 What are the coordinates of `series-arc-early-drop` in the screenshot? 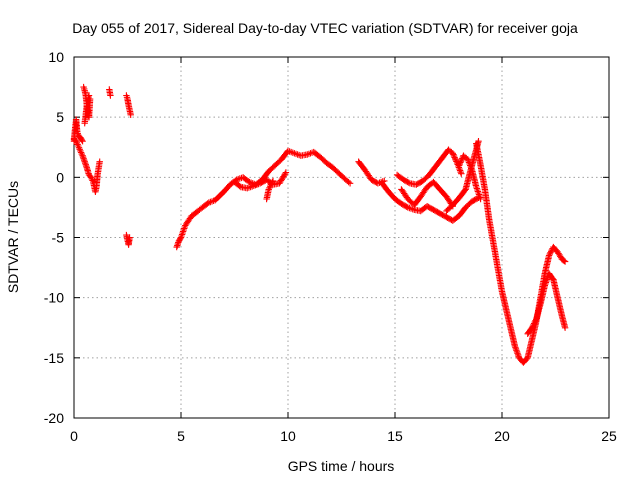 It's located at (86, 165).